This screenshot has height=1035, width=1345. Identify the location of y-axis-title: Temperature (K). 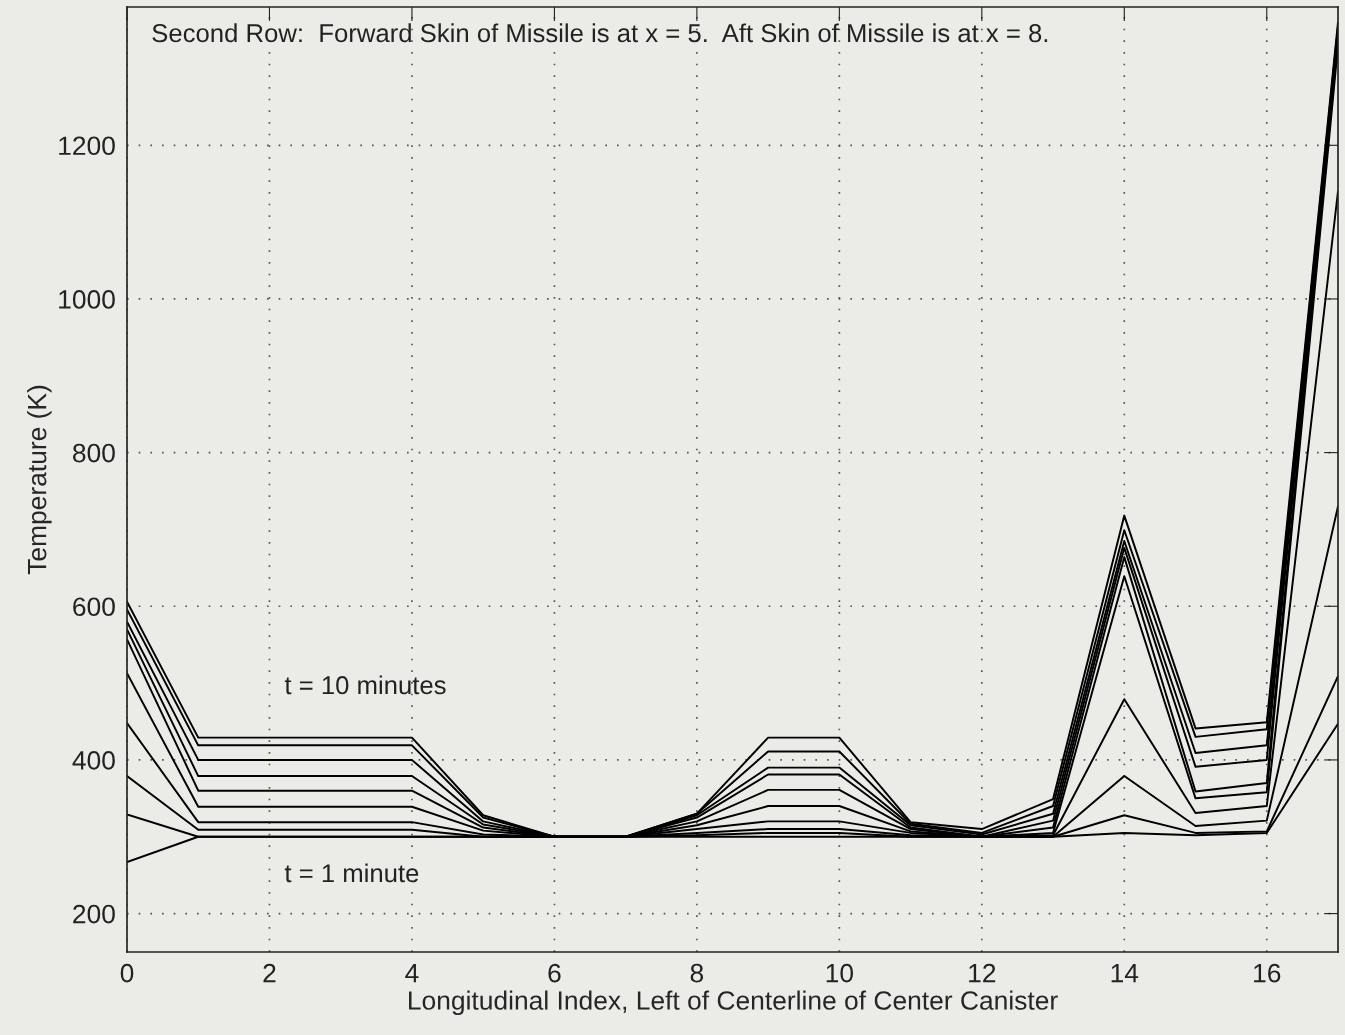
(39, 480).